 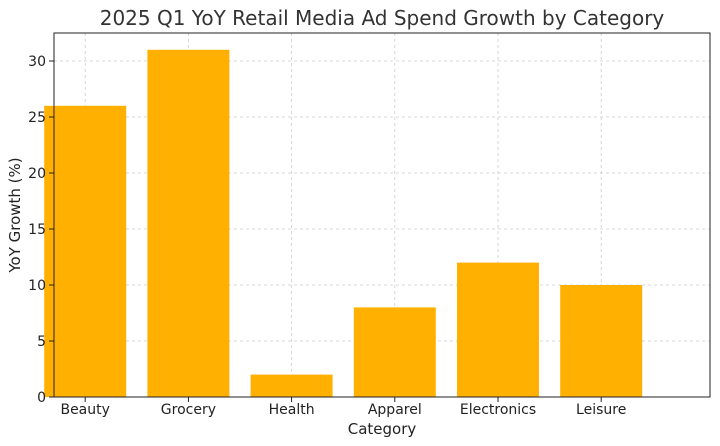 What do you see at coordinates (382, 429) in the screenshot?
I see `x-axis-label: Category` at bounding box center [382, 429].